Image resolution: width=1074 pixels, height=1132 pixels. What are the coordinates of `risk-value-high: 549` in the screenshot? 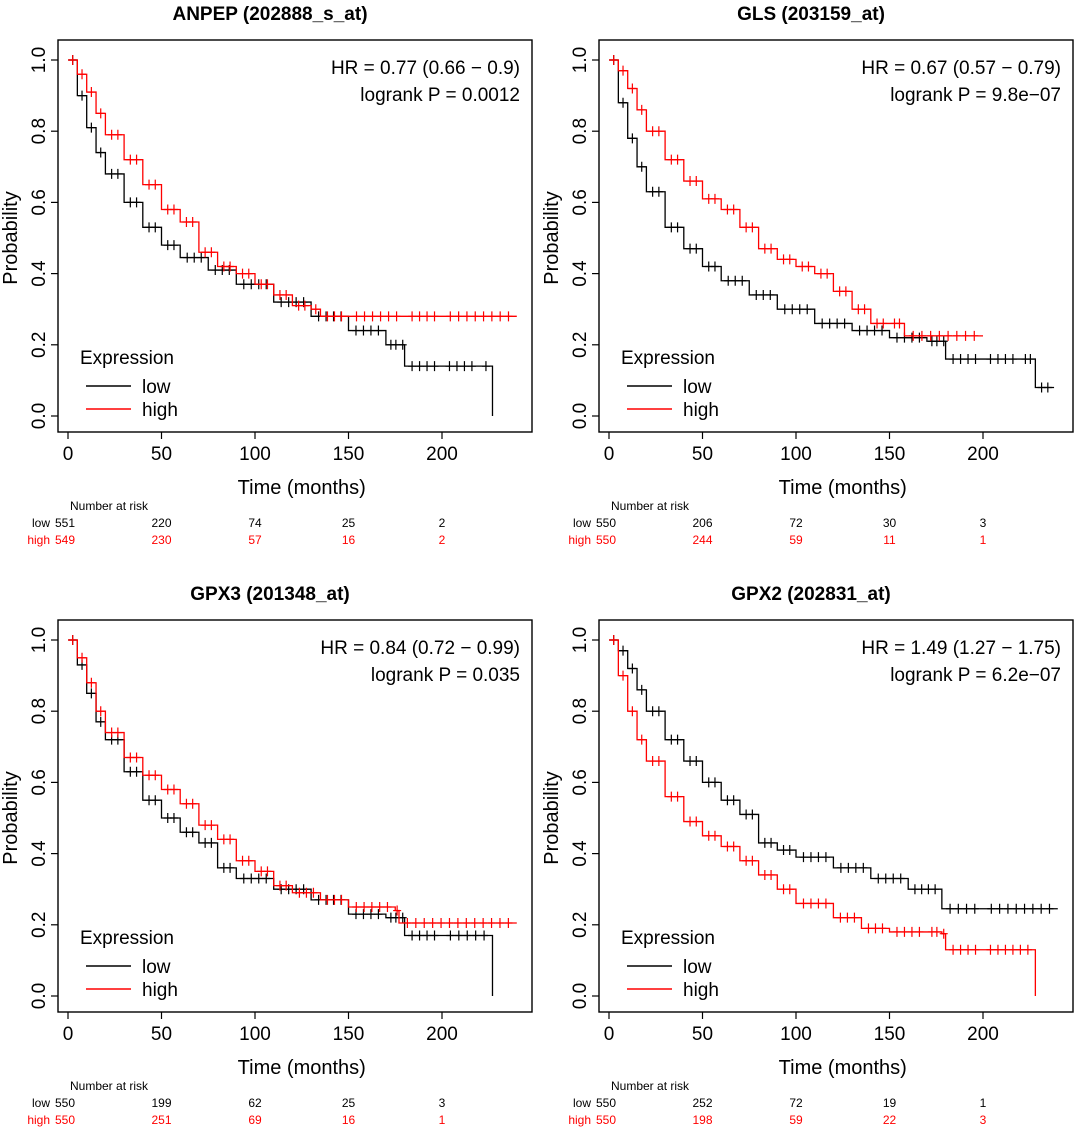 It's located at (65, 540).